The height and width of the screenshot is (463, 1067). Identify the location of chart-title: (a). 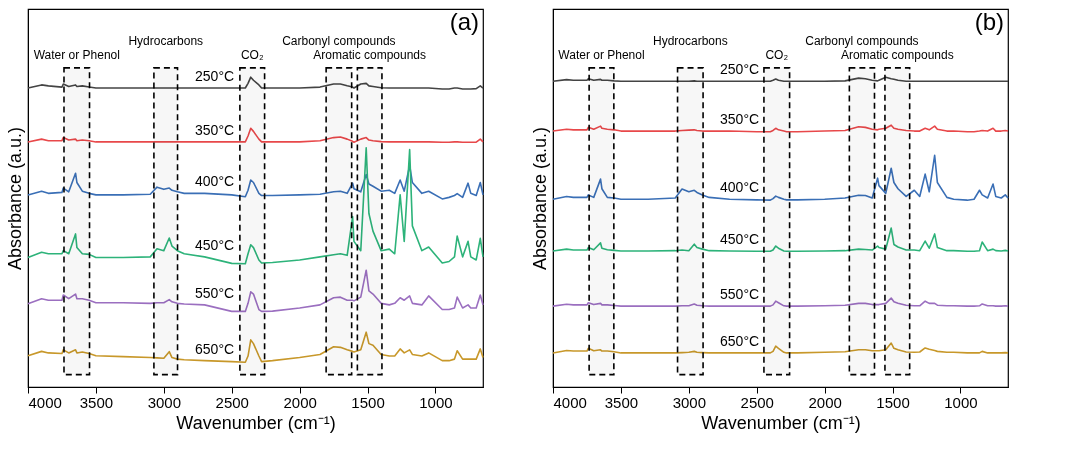
(464, 21).